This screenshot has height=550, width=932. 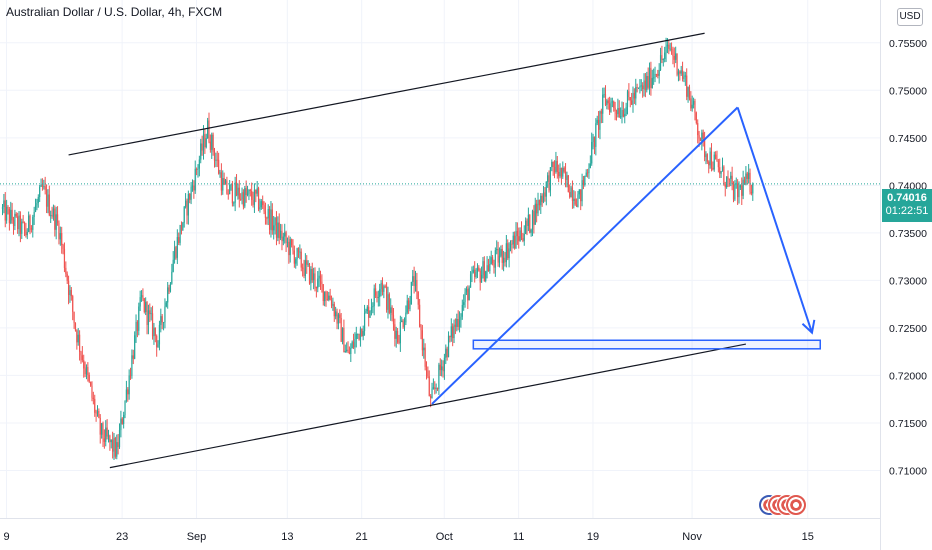 What do you see at coordinates (6, 537) in the screenshot?
I see `x-tick-label: 9` at bounding box center [6, 537].